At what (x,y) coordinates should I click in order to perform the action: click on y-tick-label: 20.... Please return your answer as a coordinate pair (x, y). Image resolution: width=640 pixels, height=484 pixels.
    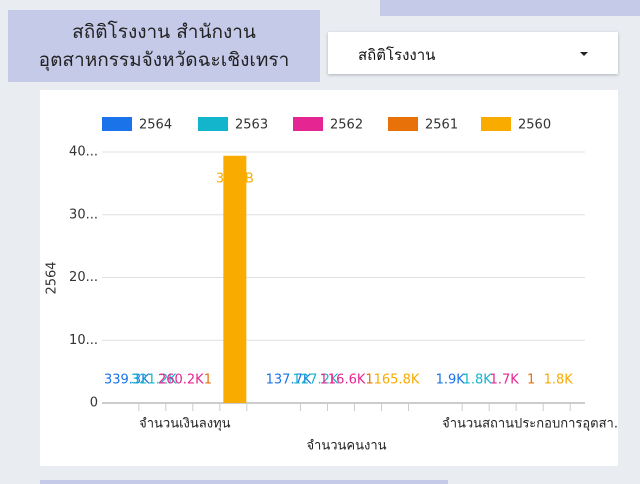
    Looking at the image, I should click on (83, 277).